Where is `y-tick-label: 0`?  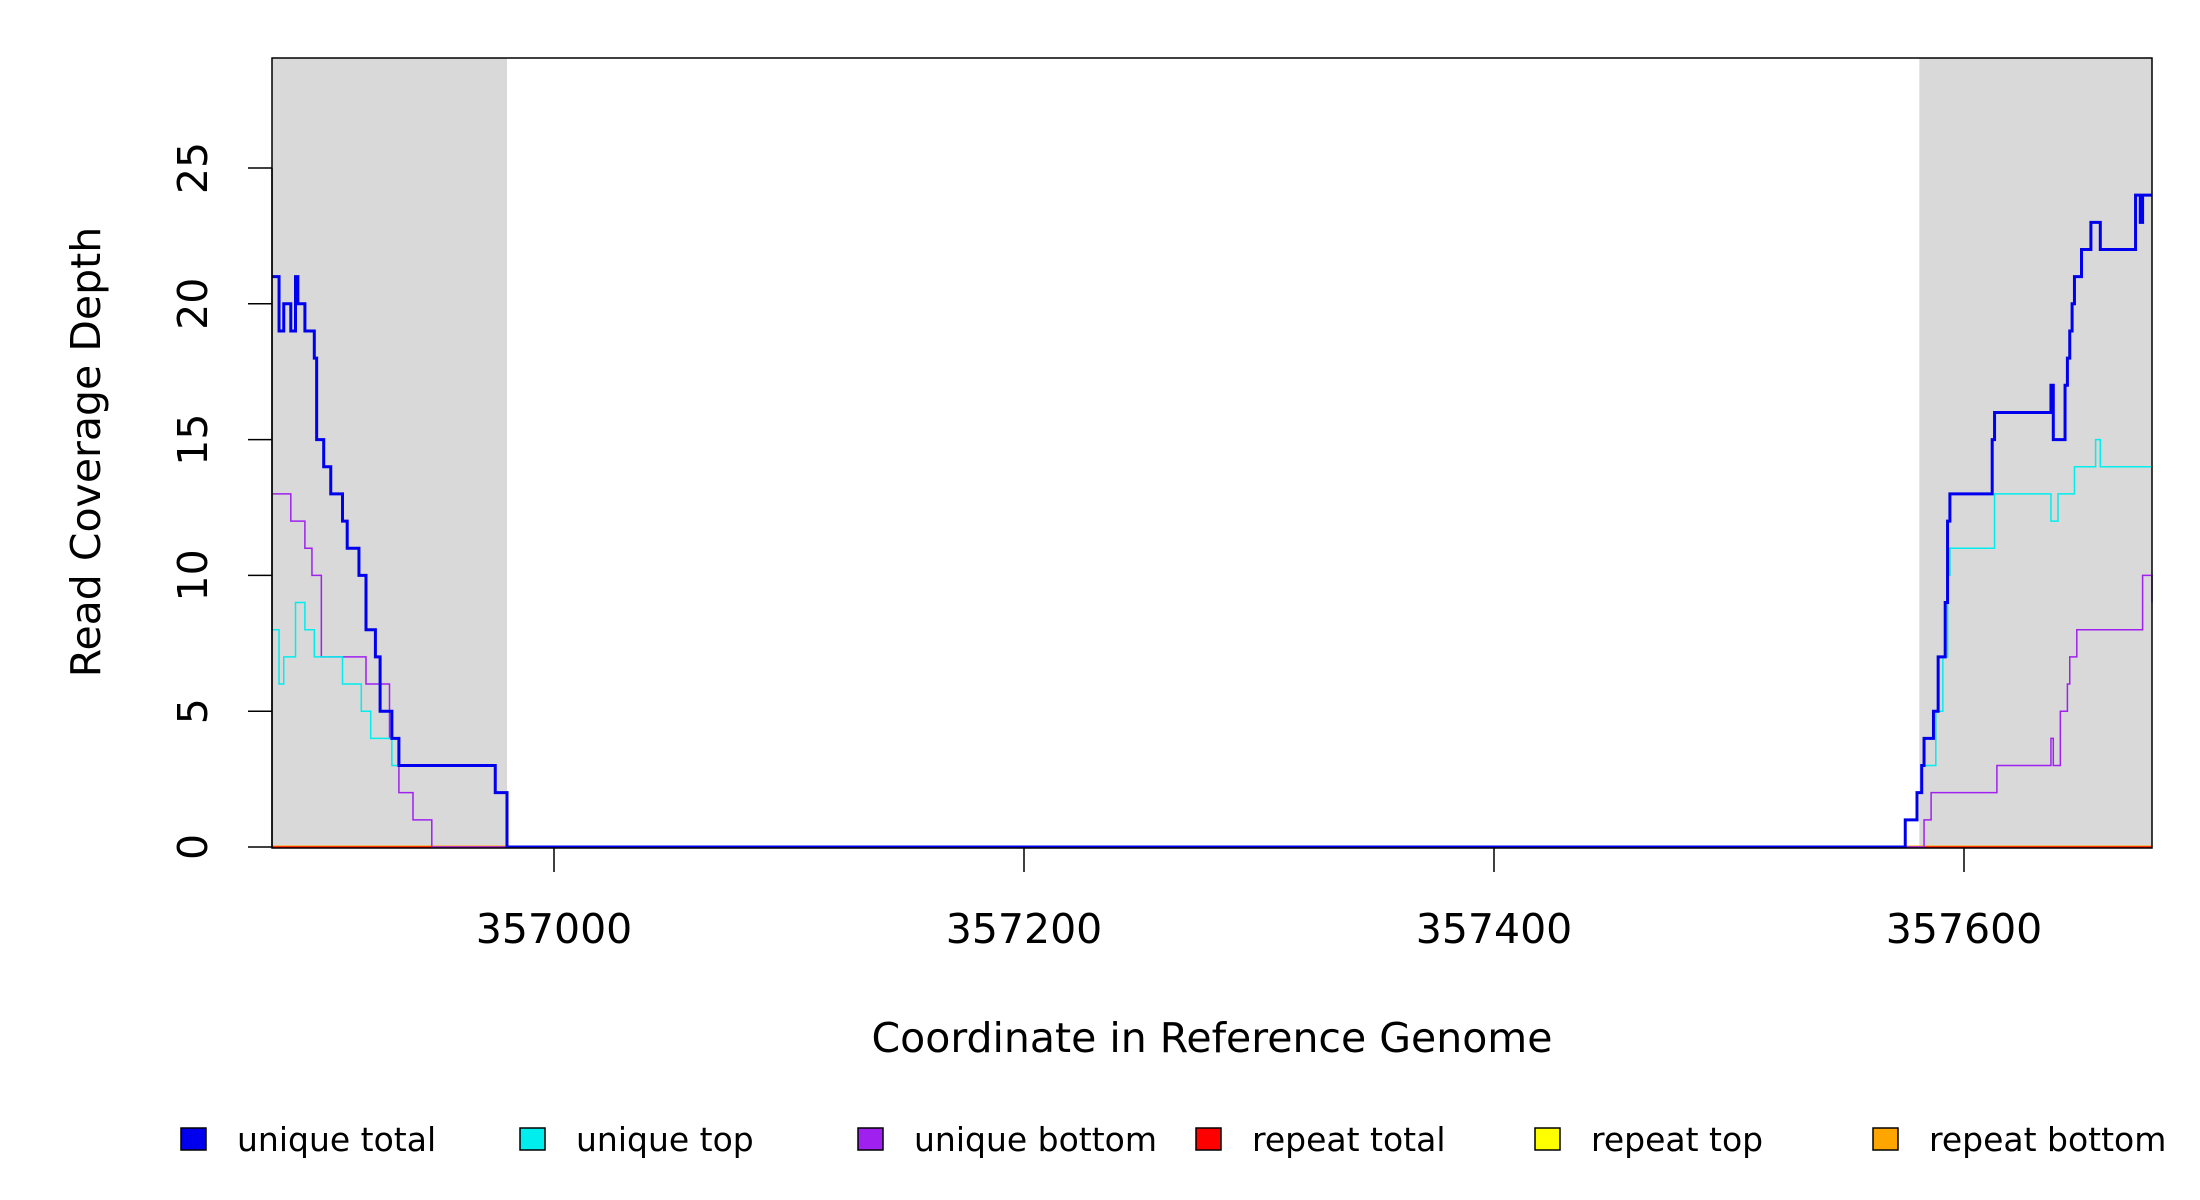 y-tick-label: 0 is located at coordinates (193, 847).